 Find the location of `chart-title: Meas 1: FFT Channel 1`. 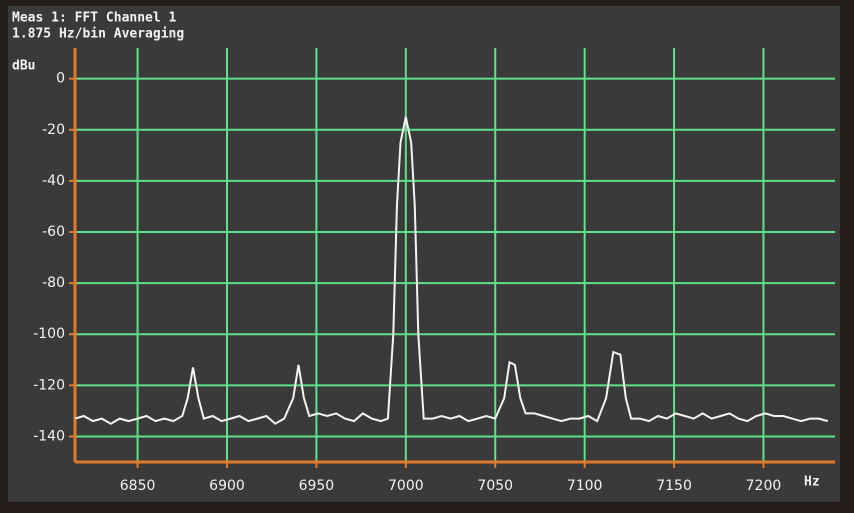

chart-title: Meas 1: FFT Channel 1 is located at coordinates (94, 18).